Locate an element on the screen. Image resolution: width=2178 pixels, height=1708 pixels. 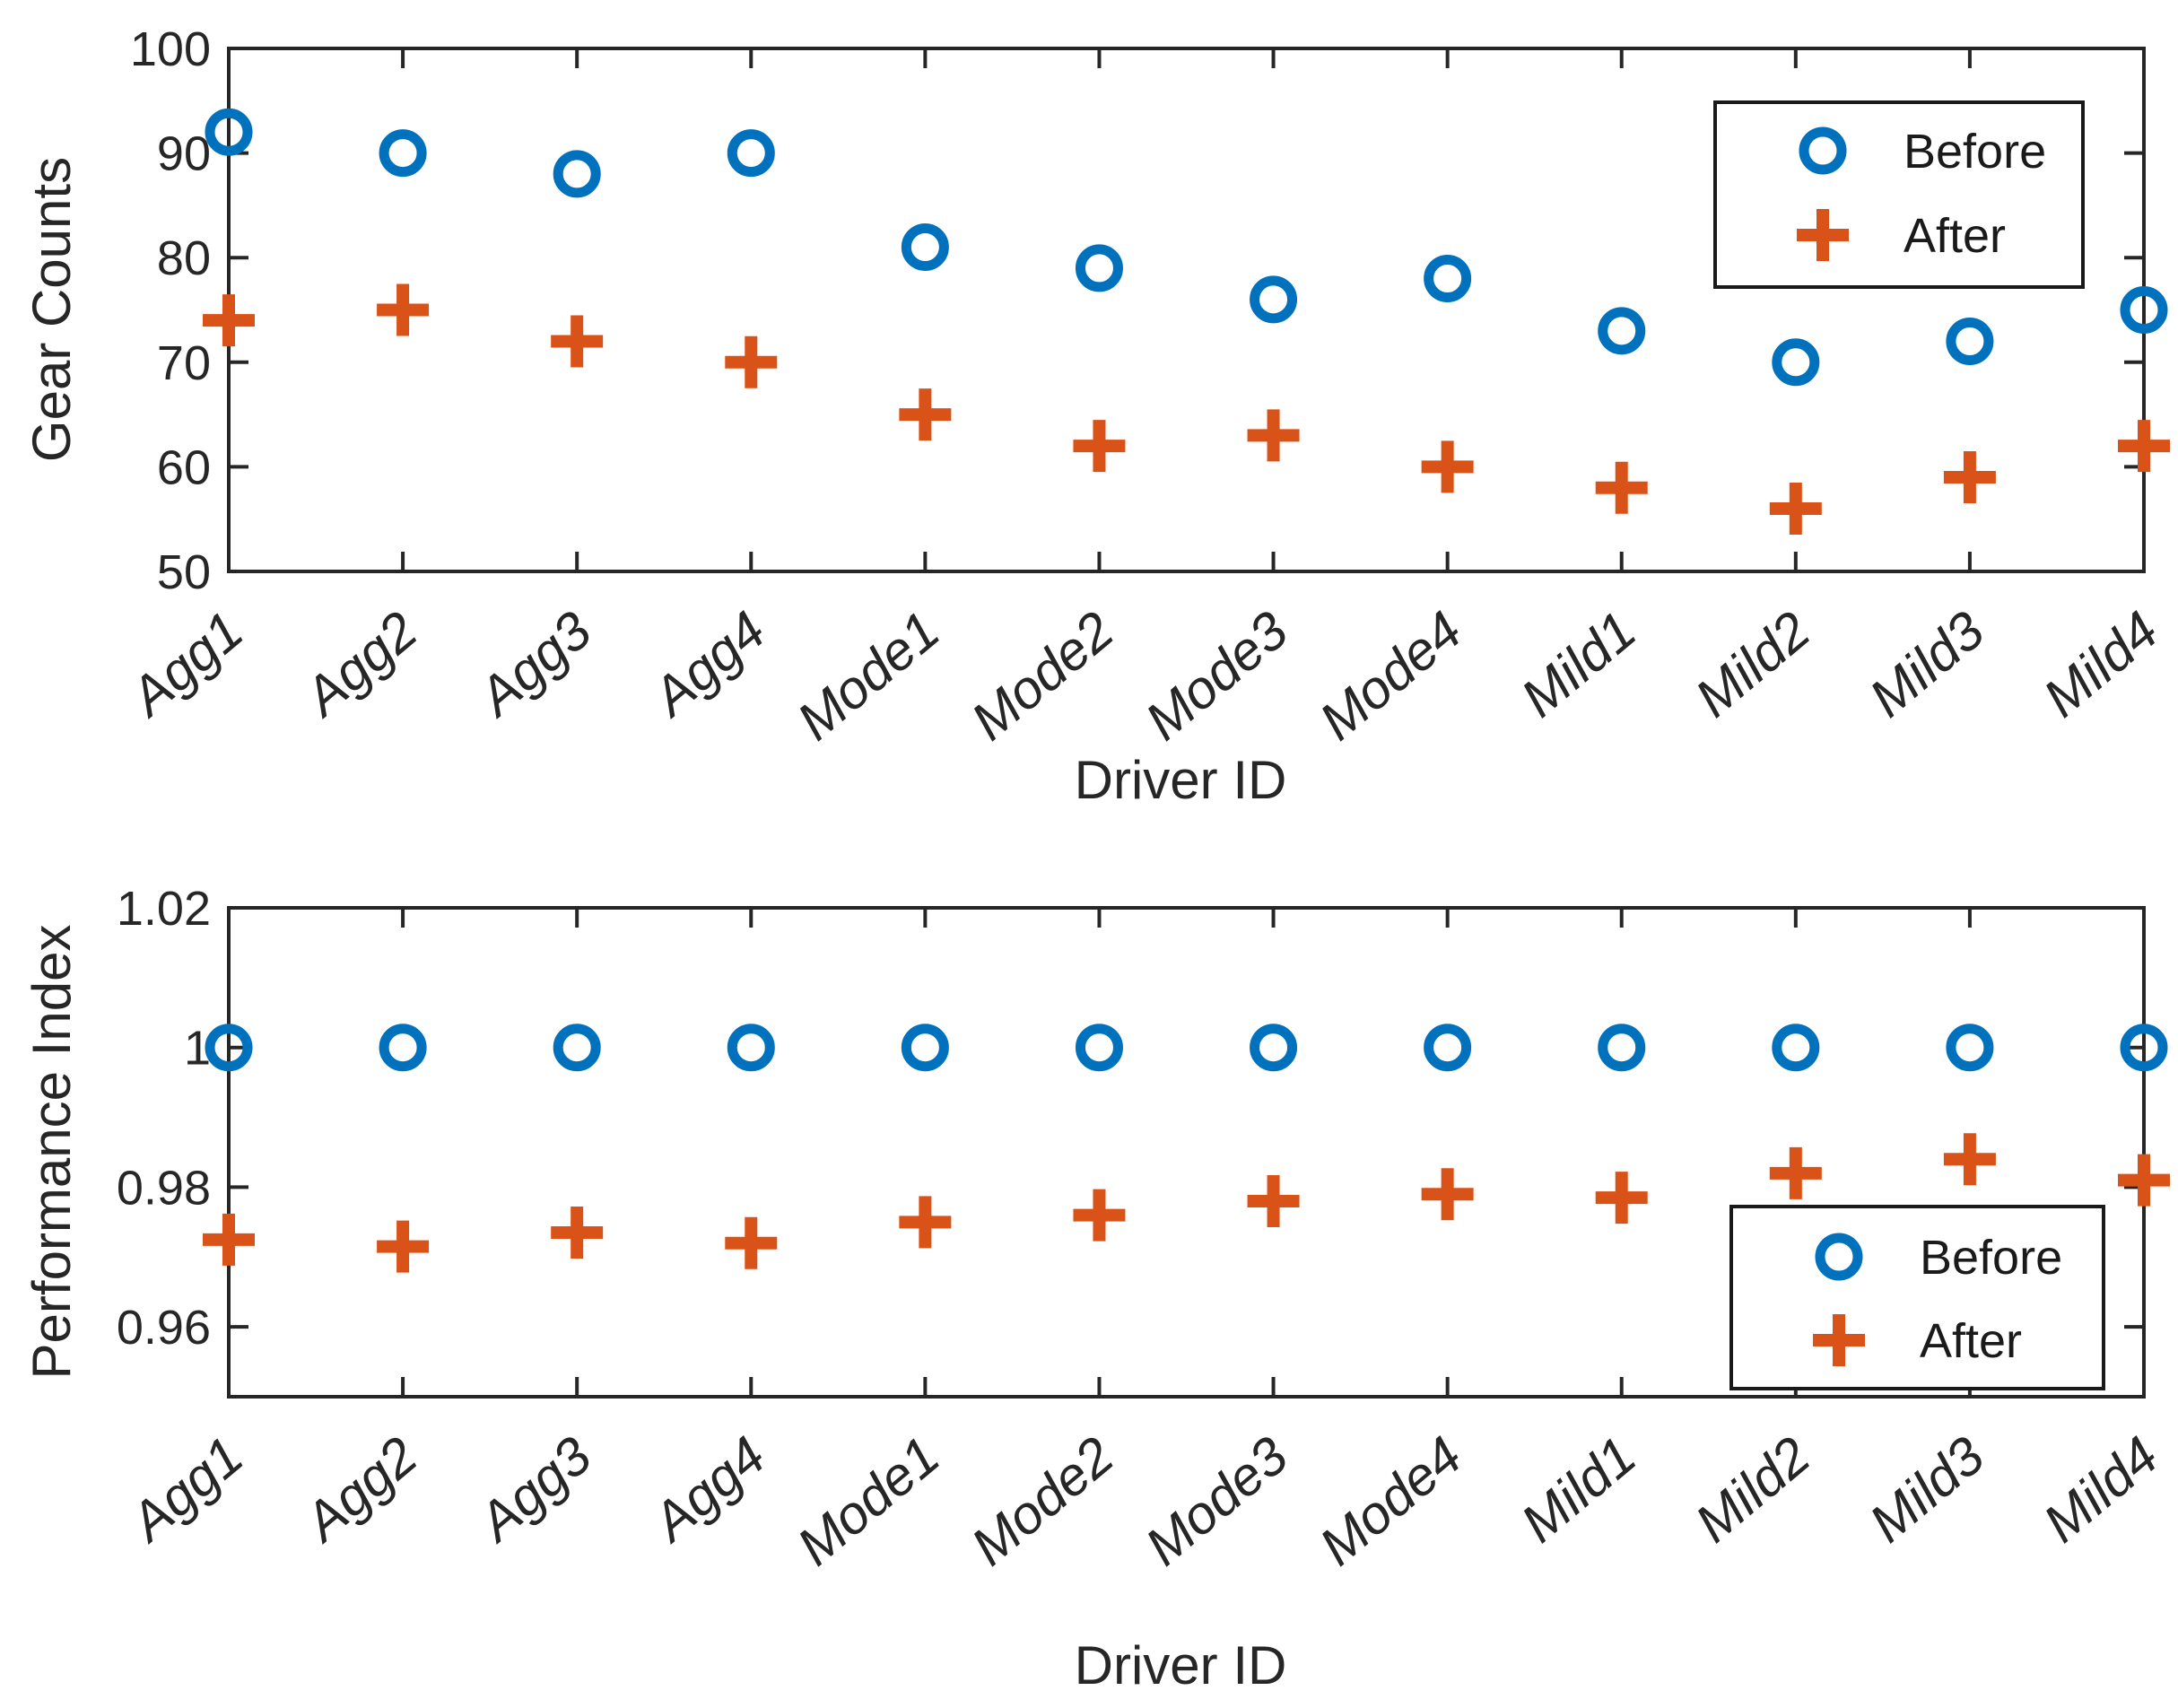
y-tick-label: 0.98 is located at coordinates (164, 1188).